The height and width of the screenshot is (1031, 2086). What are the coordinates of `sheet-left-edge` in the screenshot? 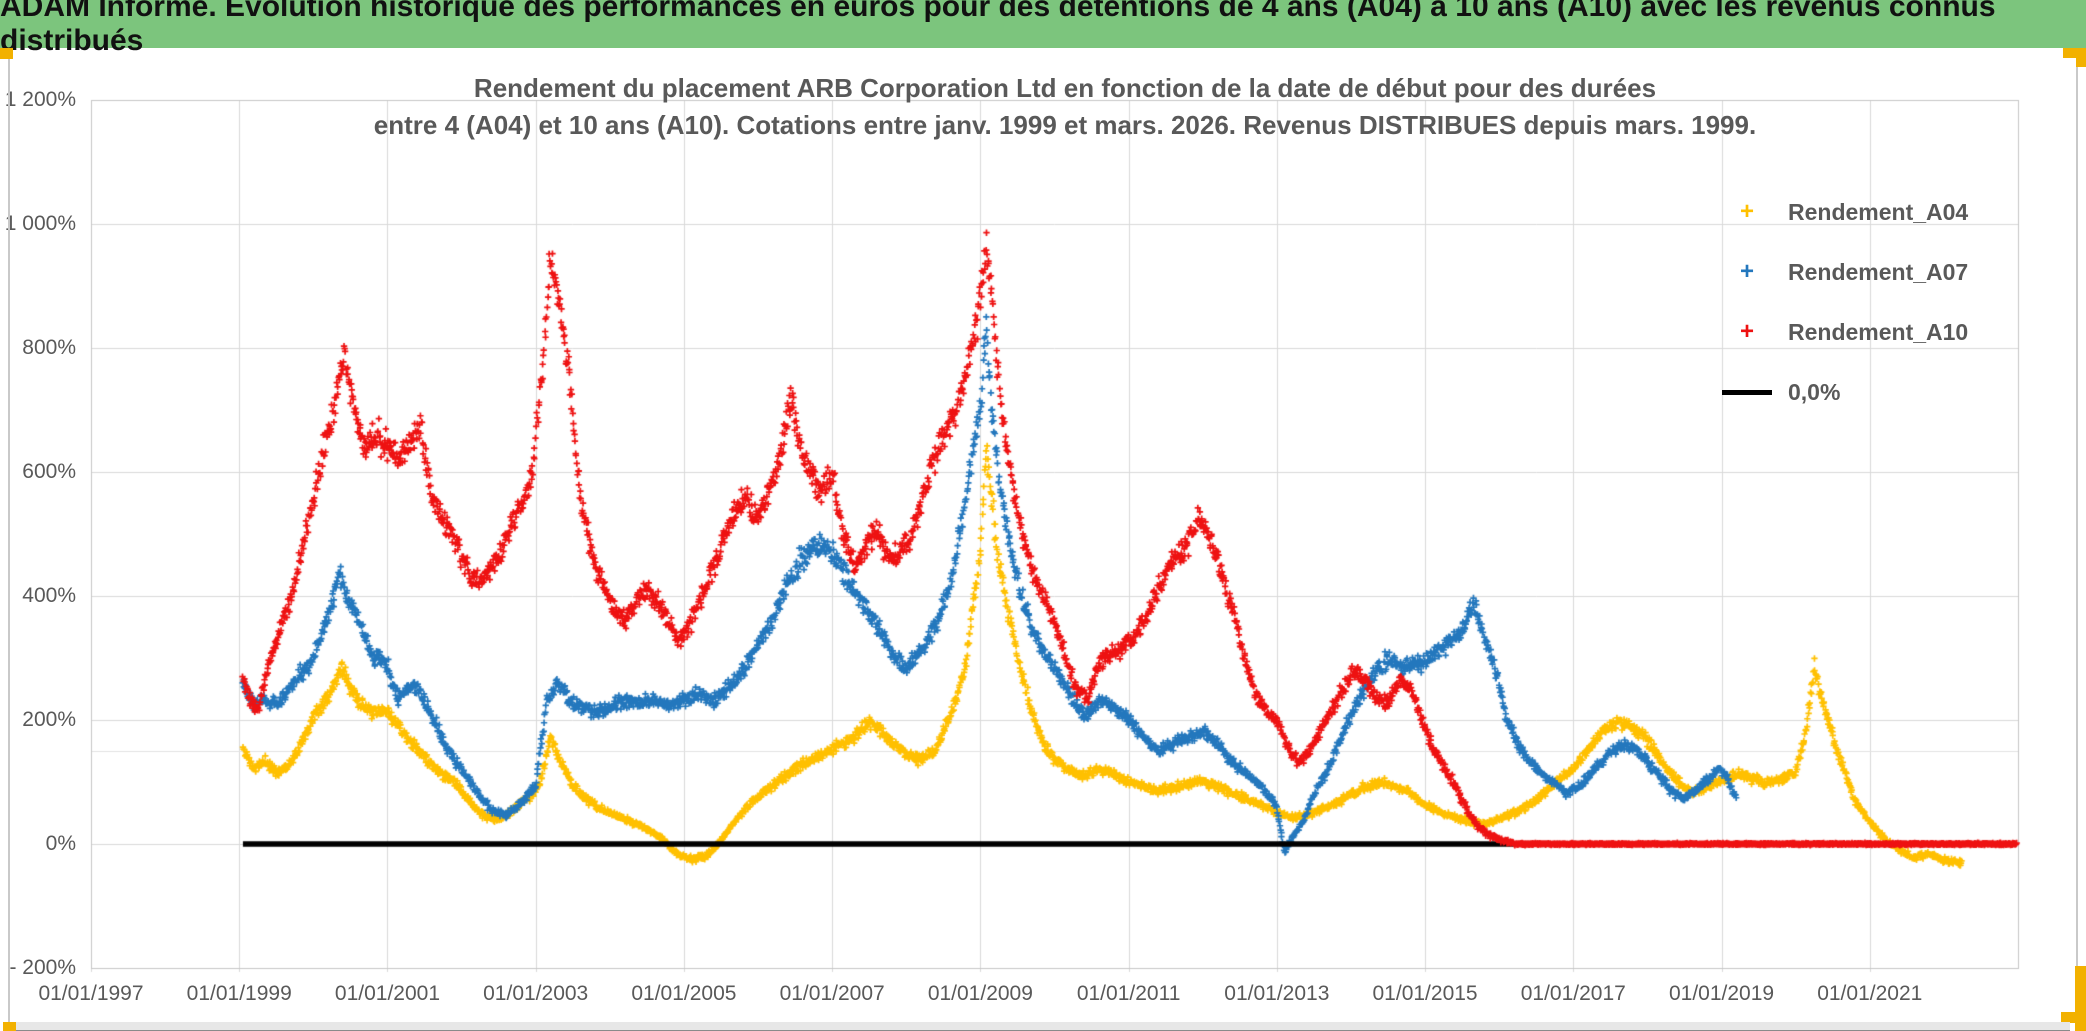 It's located at (9, 535).